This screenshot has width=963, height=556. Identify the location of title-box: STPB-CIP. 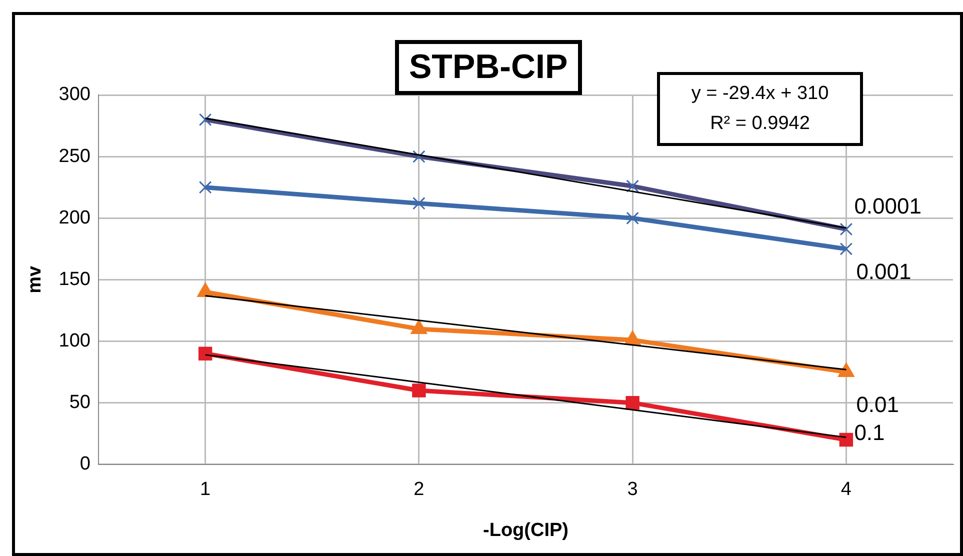
(488, 67).